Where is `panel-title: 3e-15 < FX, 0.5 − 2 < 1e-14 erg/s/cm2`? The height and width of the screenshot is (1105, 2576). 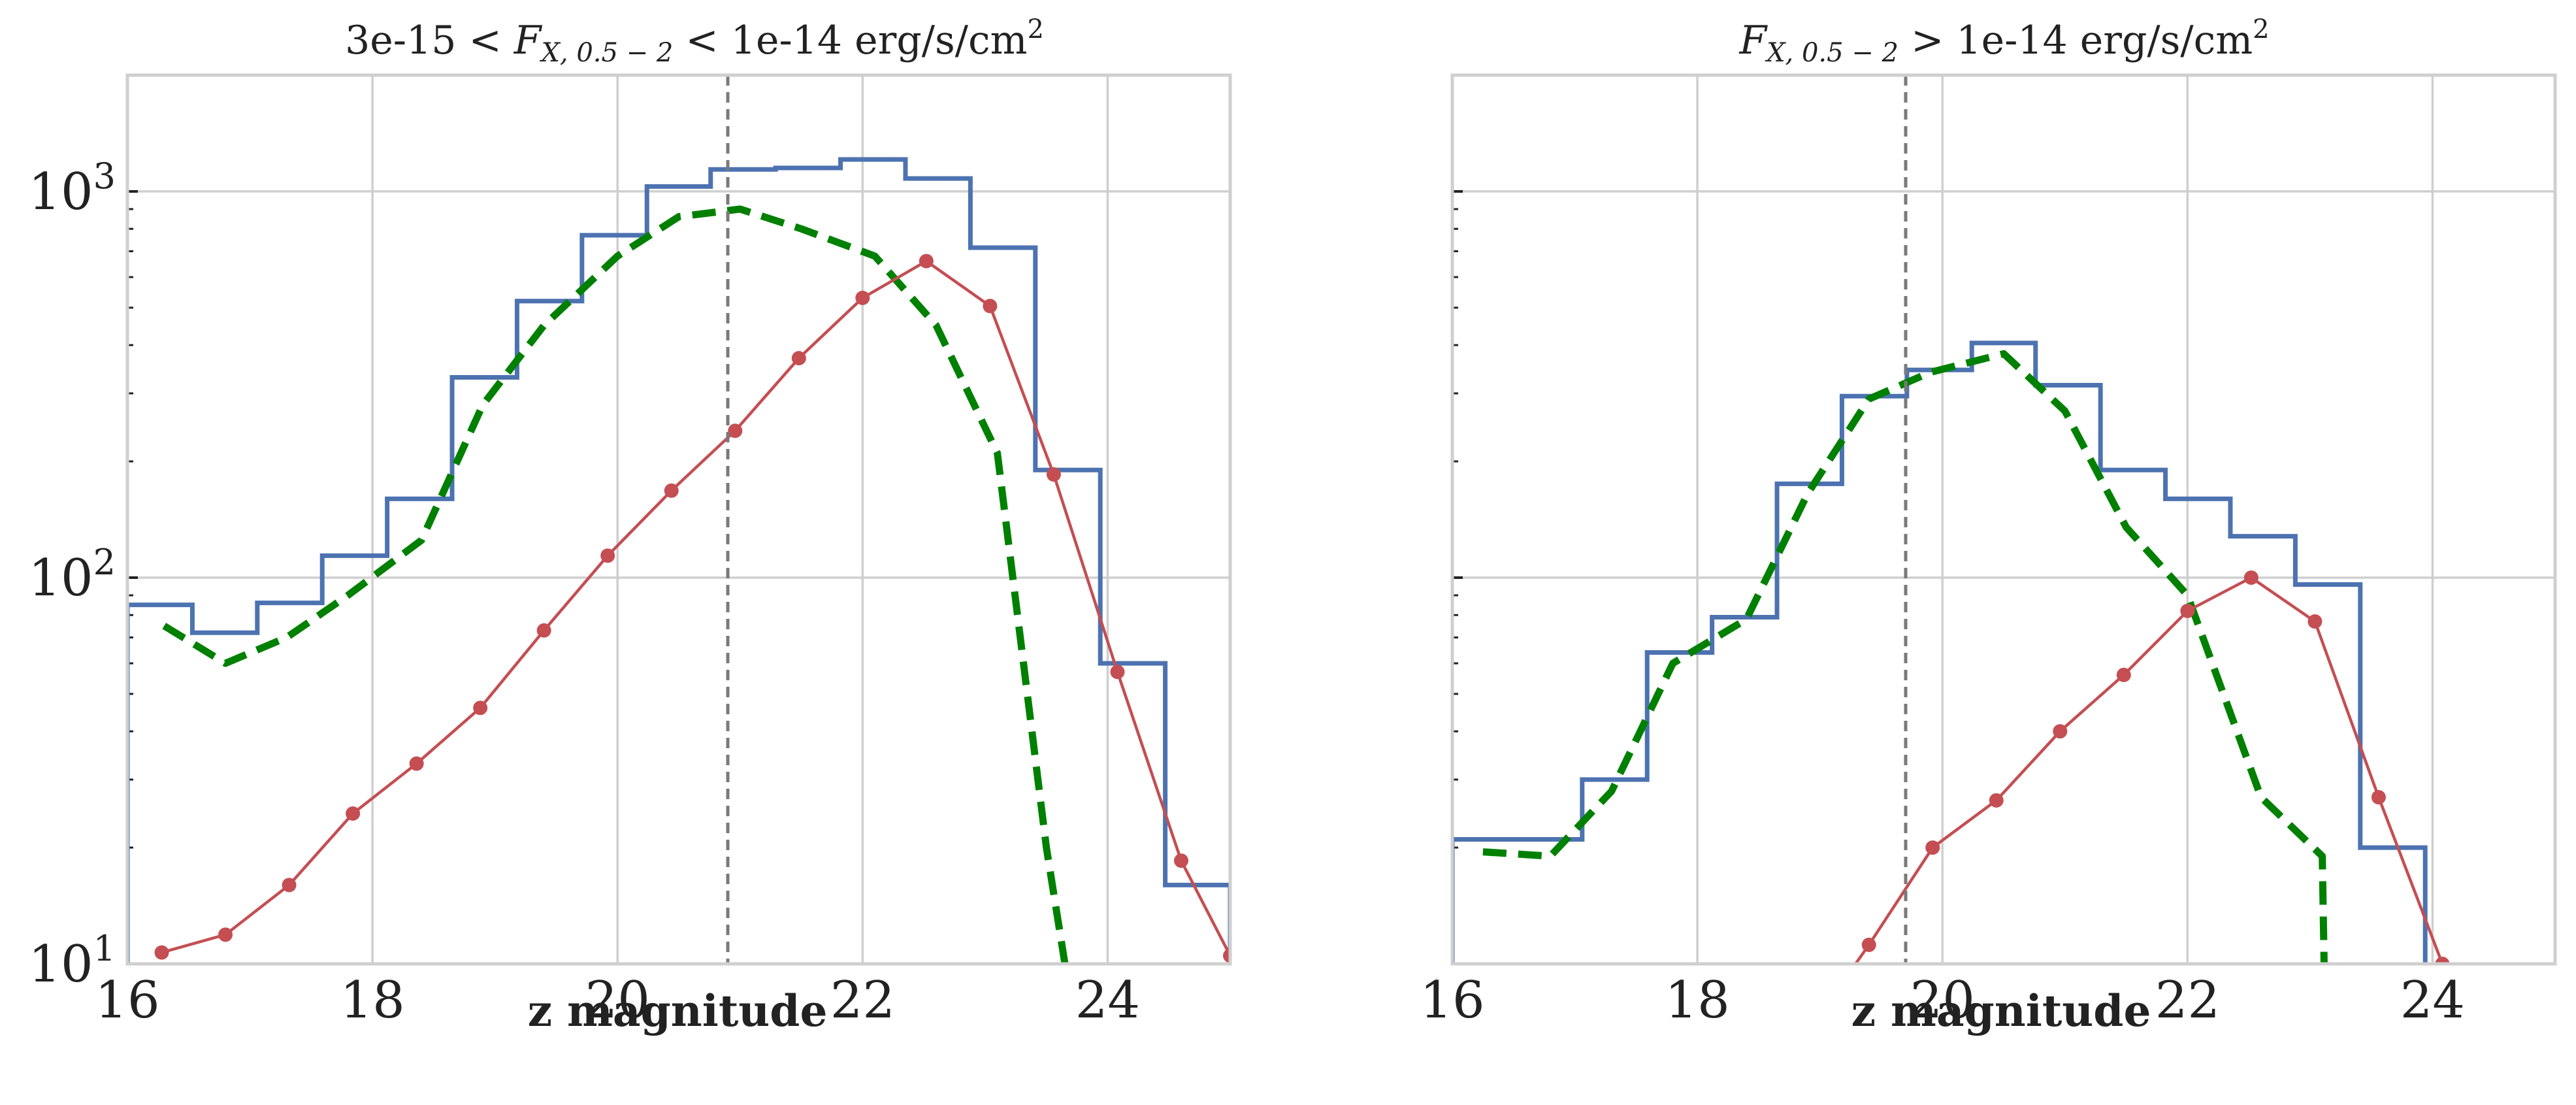
panel-title: 3e-15 < FX, 0.5 − 2 < 1e-14 erg/s/cm2 is located at coordinates (694, 41).